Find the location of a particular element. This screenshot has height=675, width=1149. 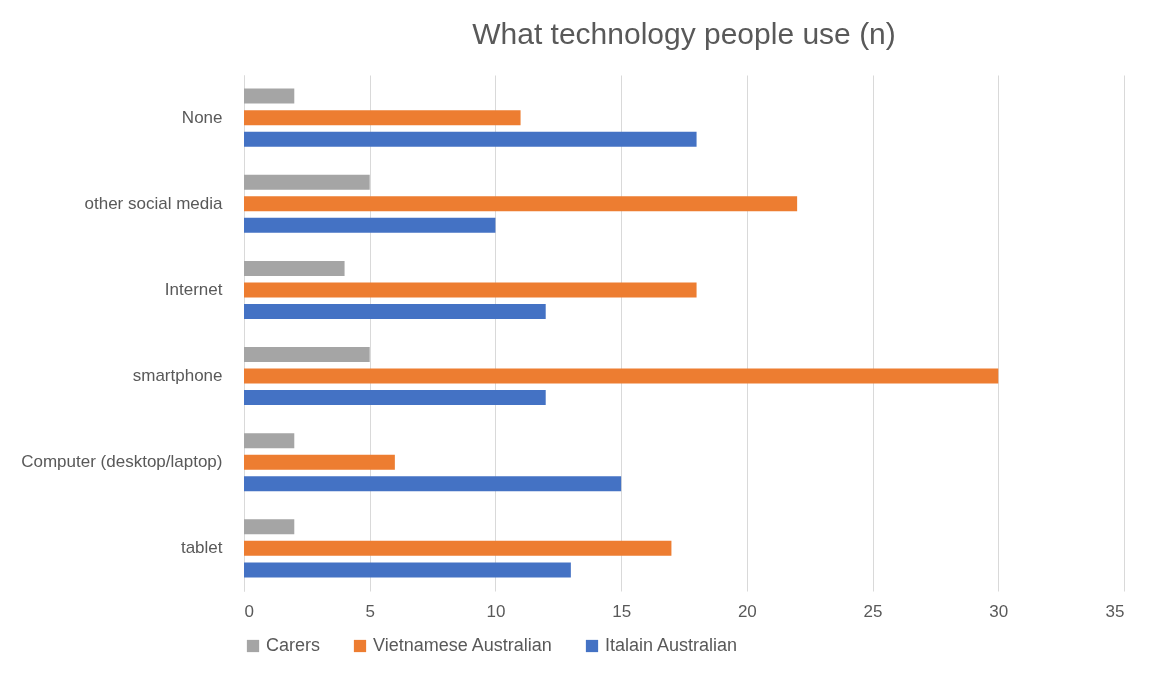

y-tick-label: smartphone is located at coordinates (177, 376).